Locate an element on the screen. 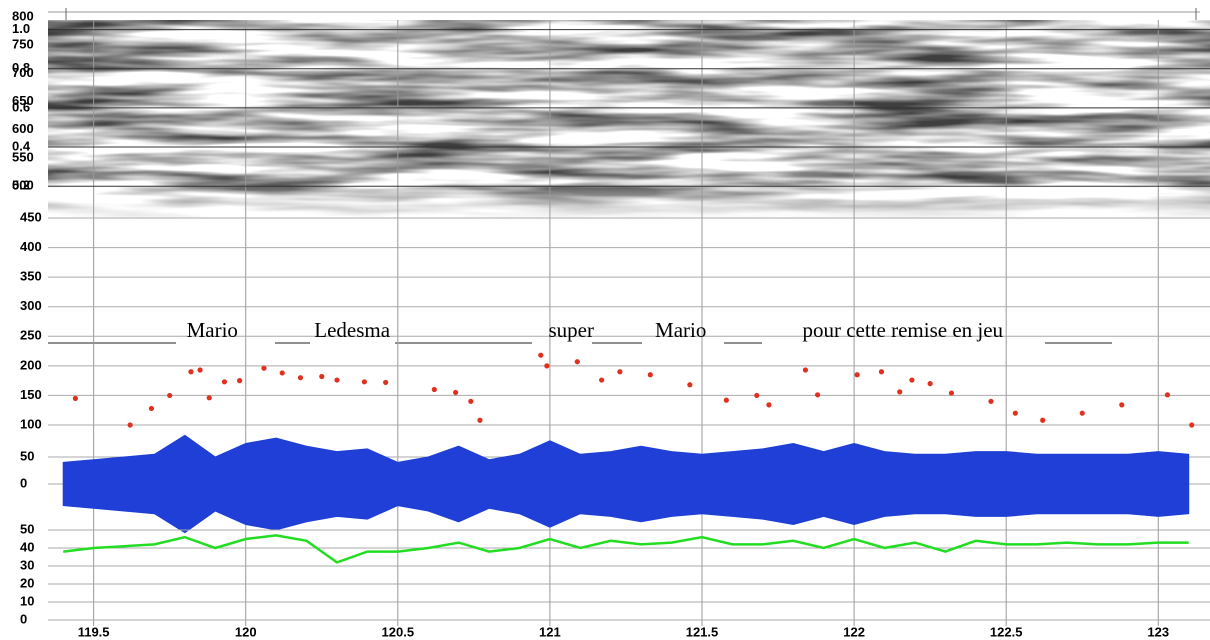  y-tick-label: 200 is located at coordinates (31, 364).